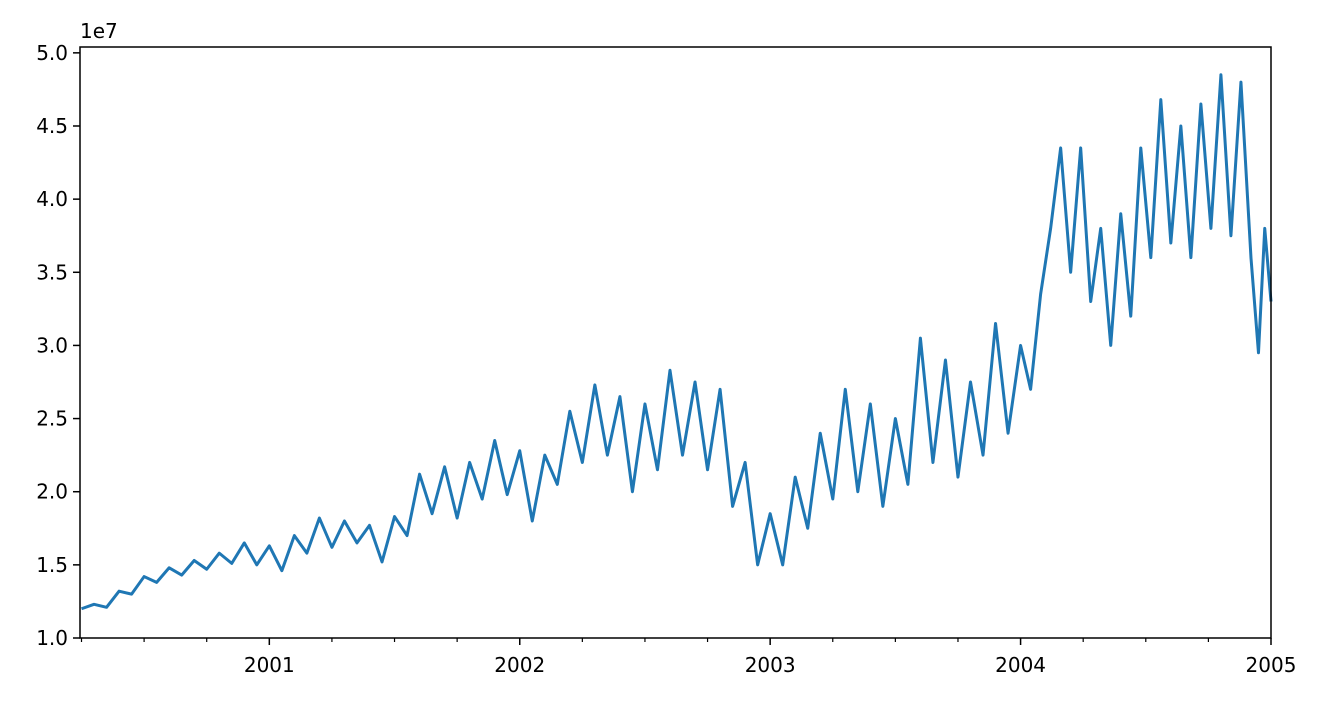 The image size is (1323, 702). What do you see at coordinates (52, 272) in the screenshot?
I see `y-tick-label: 3.5` at bounding box center [52, 272].